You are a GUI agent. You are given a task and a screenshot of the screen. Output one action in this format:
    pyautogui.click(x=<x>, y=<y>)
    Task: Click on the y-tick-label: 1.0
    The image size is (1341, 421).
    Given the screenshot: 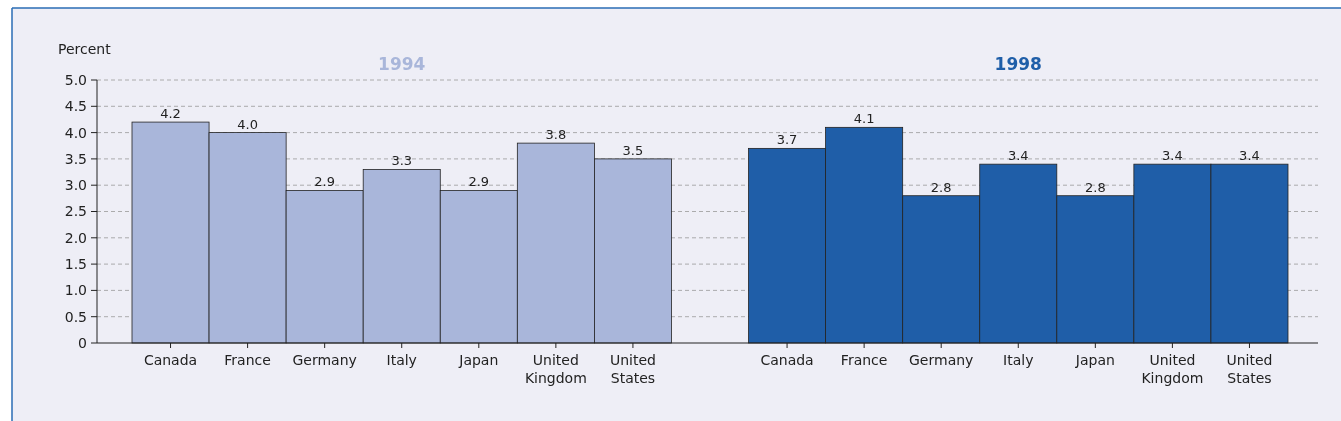 What is the action you would take?
    pyautogui.click(x=75, y=290)
    